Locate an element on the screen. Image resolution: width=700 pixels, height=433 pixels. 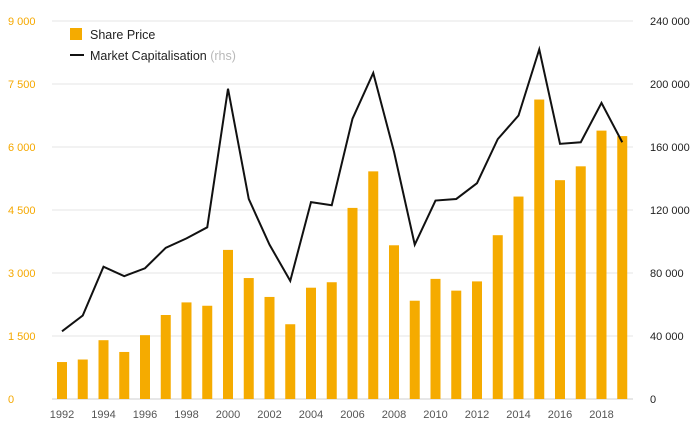
left-axis-ticks: 0 1 500 3 000 4 500 6 000 7 500 9 000 is located at coordinates (22, 211).